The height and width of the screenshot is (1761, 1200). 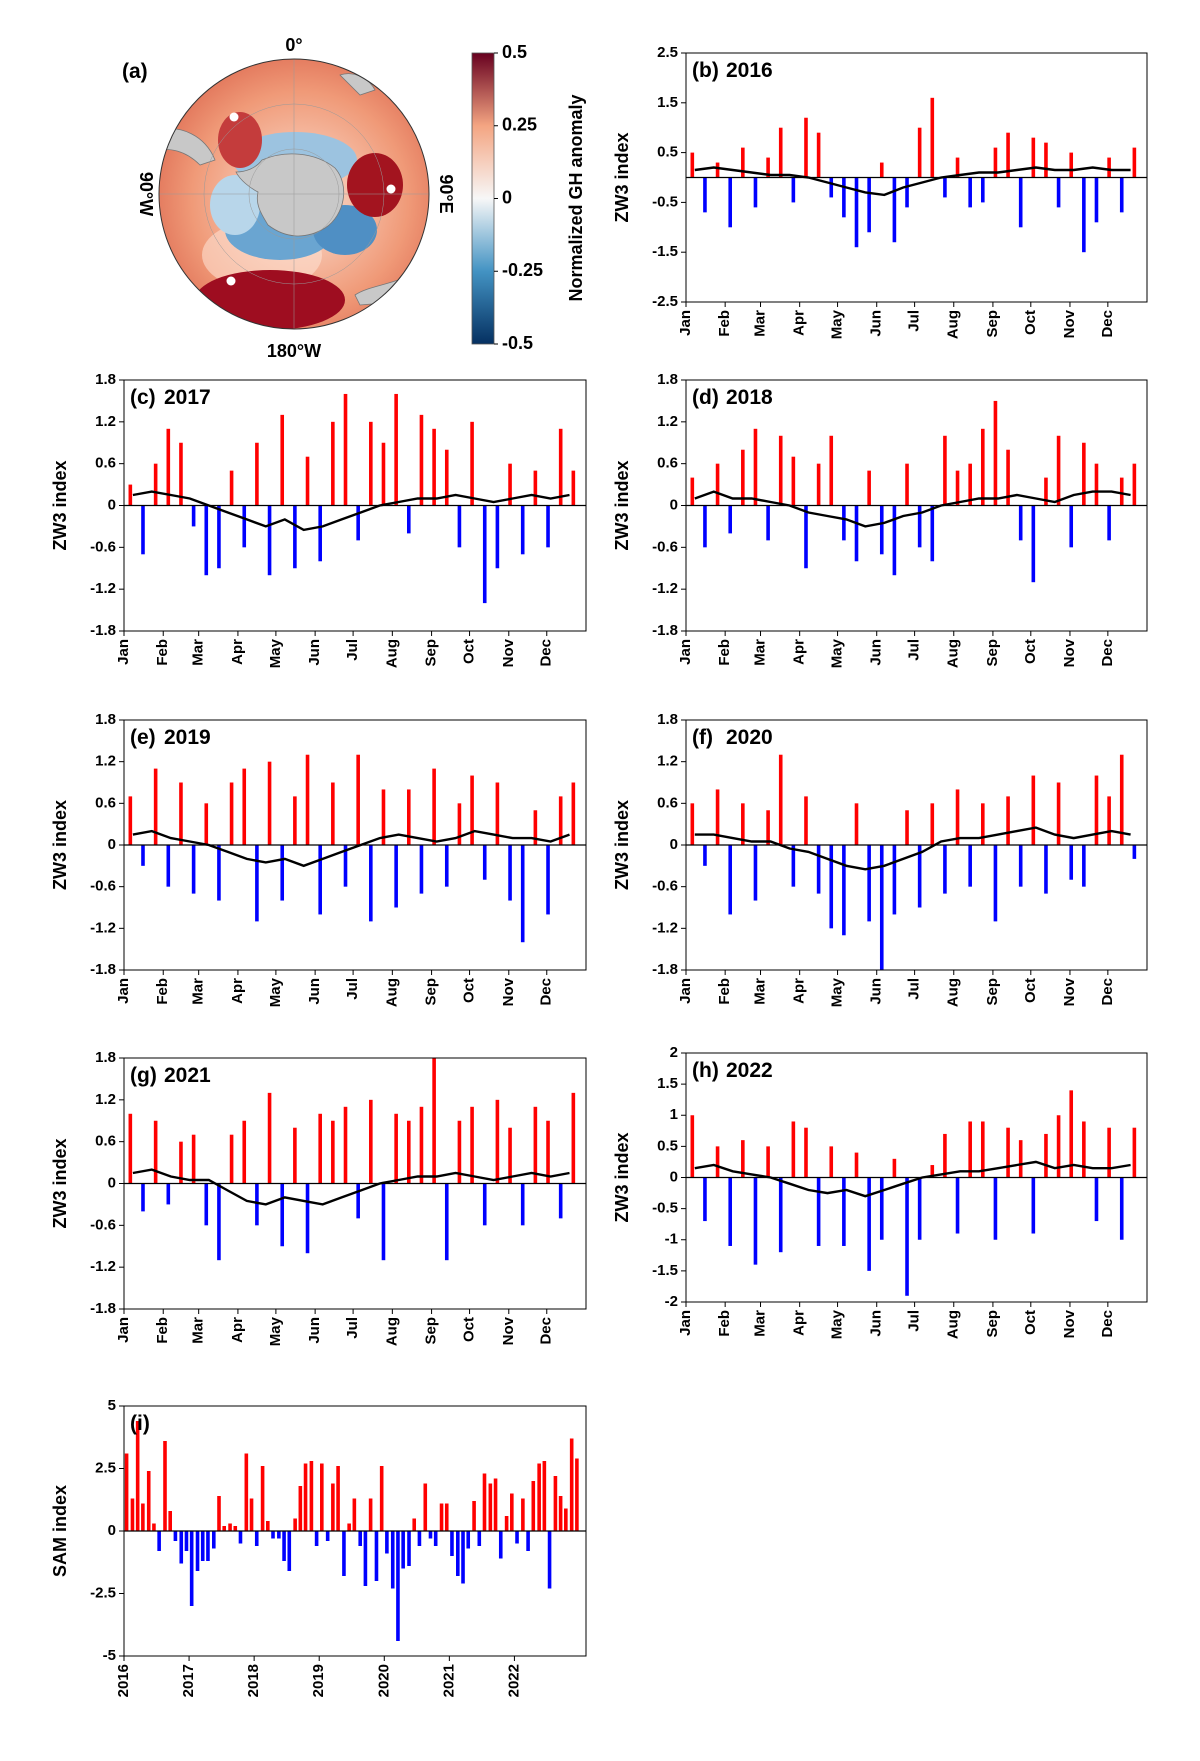 I want to click on x-tick-label: Jun, so click(x=314, y=652).